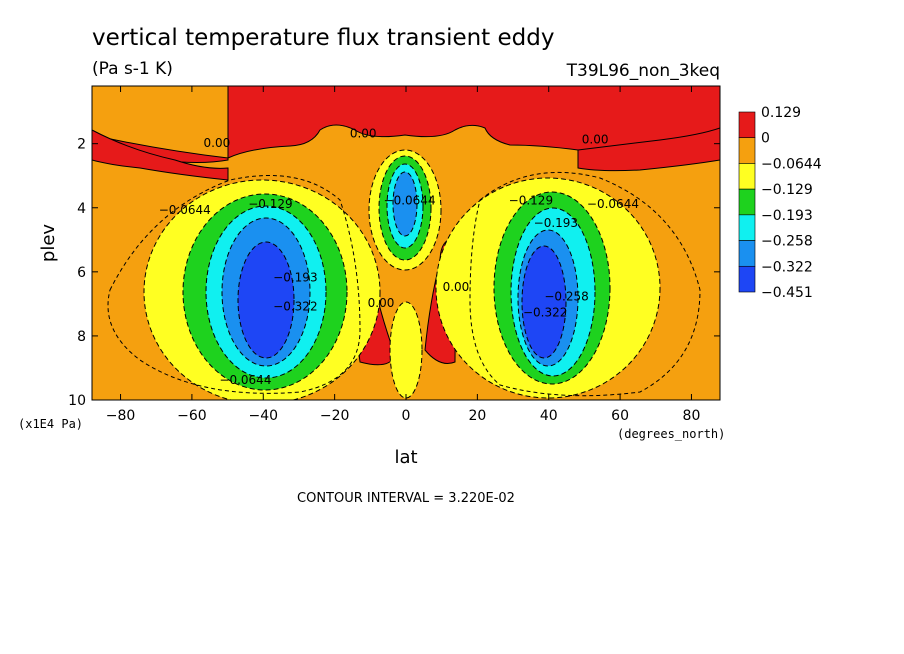  Describe the element at coordinates (192, 416) in the screenshot. I see `x-tick-label: −60` at that location.